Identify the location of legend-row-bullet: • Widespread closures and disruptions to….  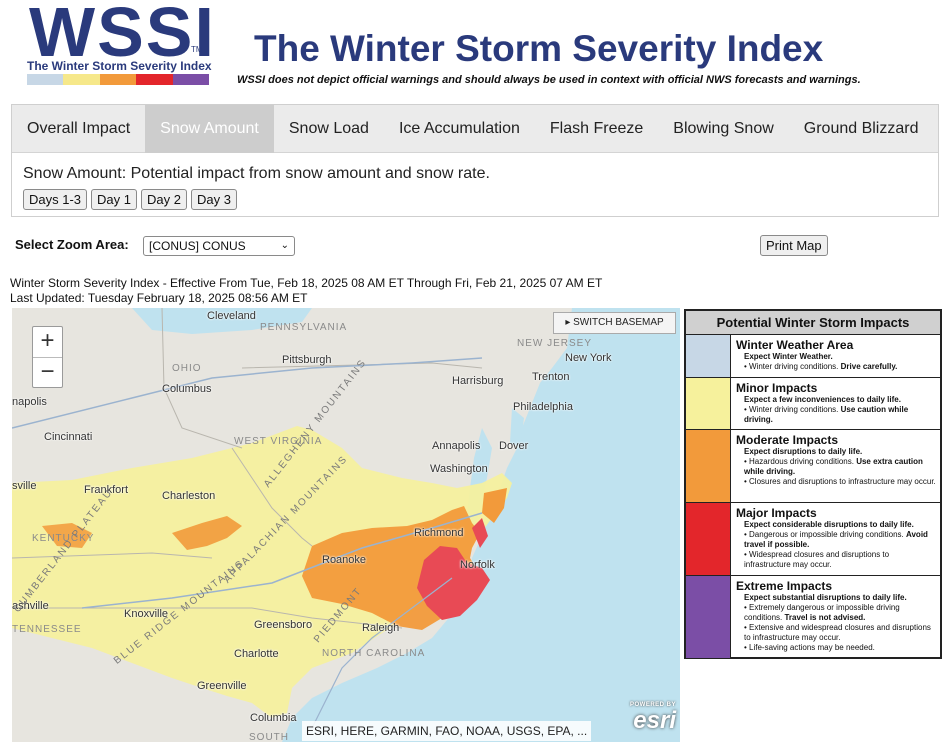
(817, 559).